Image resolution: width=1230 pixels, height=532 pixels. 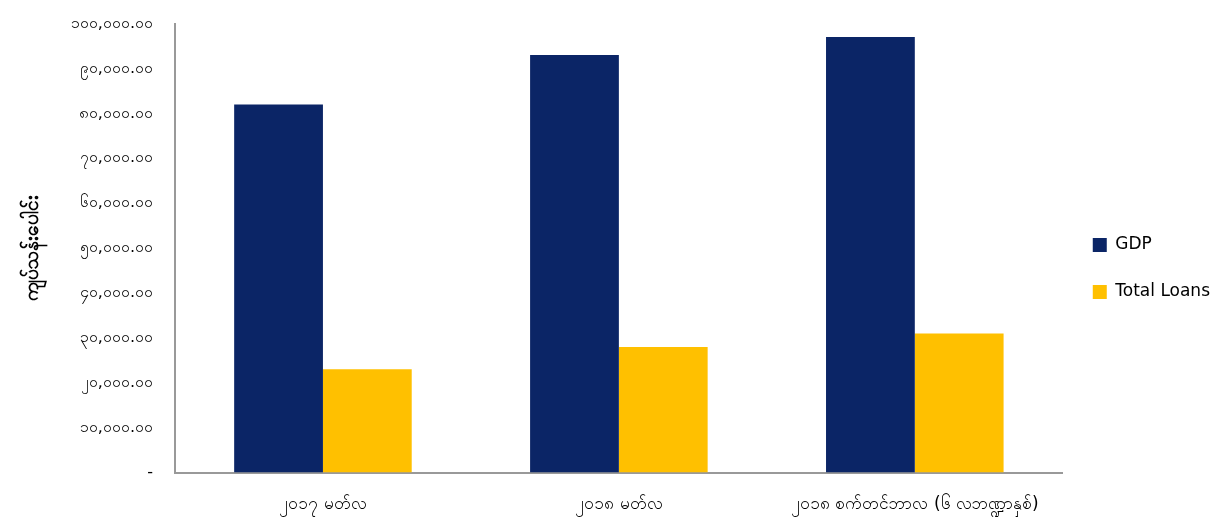 I want to click on y-tick-label: ၄၀,၀၀၀.၀၀, so click(x=116, y=293).